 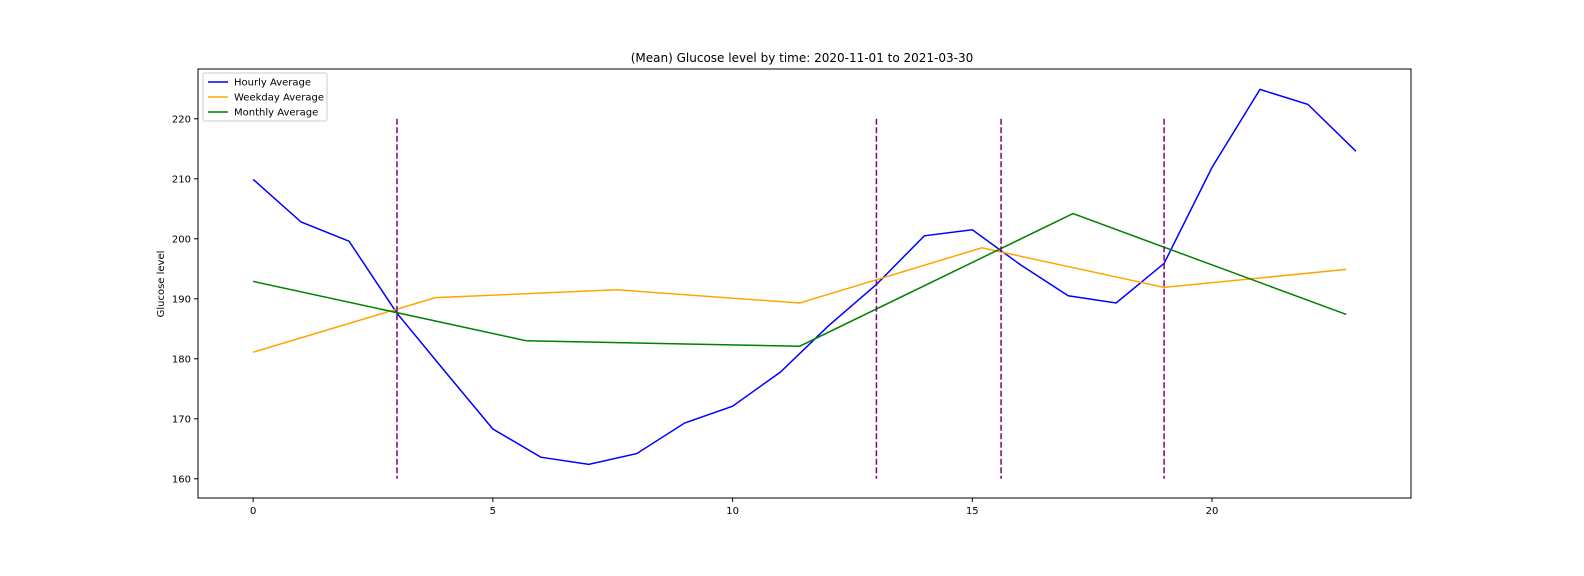 What do you see at coordinates (493, 511) in the screenshot?
I see `x-tick-label: 5` at bounding box center [493, 511].